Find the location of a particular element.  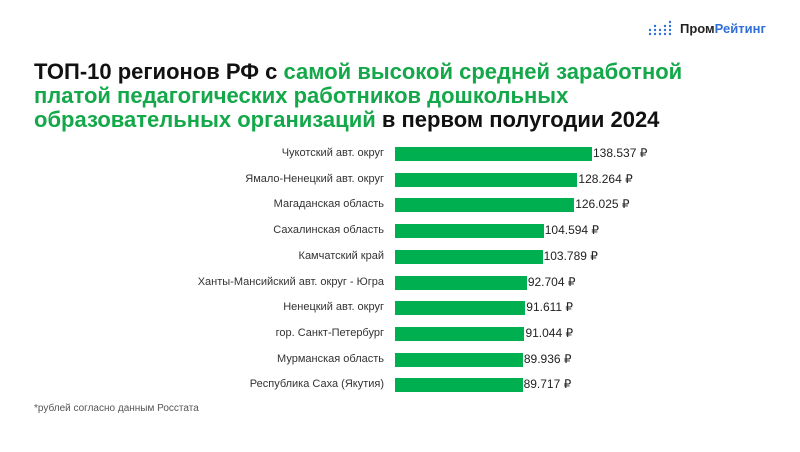

logo: ПромРейтинг is located at coordinates (707, 28).